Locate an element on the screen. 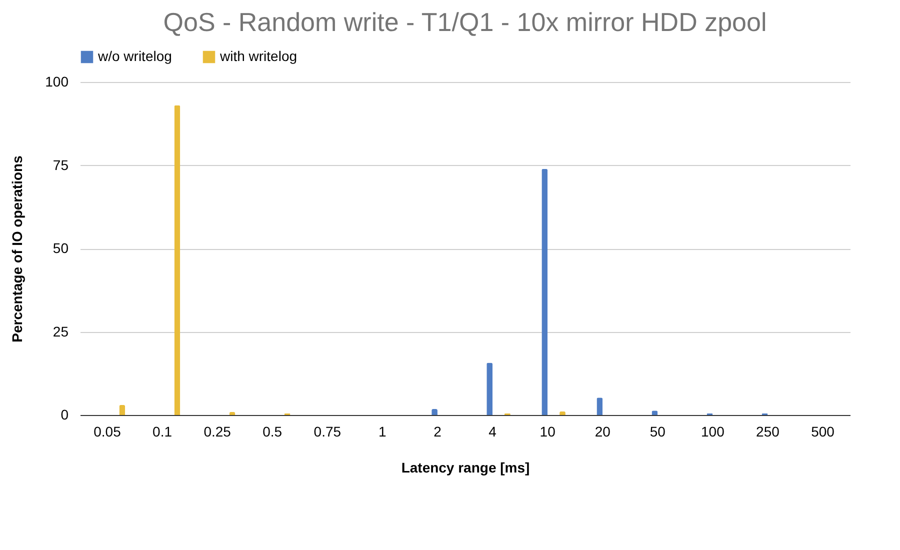 This screenshot has width=900, height=550. y-tick-label: 0 is located at coordinates (64, 414).